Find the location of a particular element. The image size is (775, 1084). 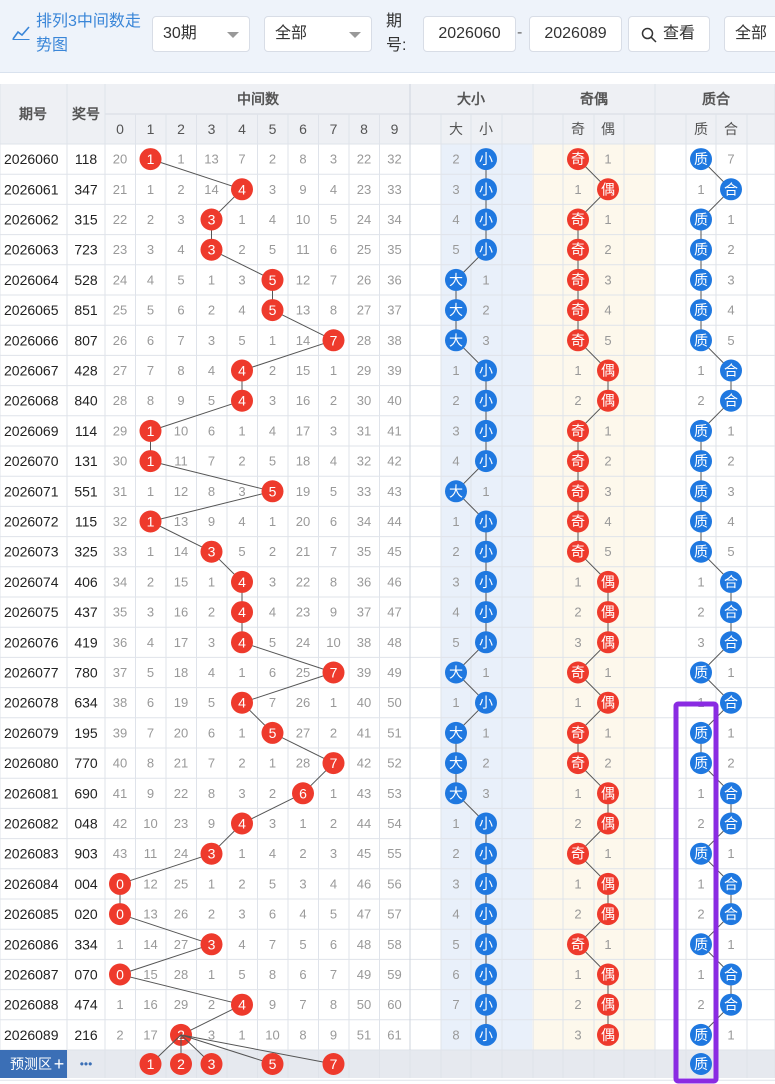

chart-title: 排列3中间数走势图 is located at coordinates (75, 36).